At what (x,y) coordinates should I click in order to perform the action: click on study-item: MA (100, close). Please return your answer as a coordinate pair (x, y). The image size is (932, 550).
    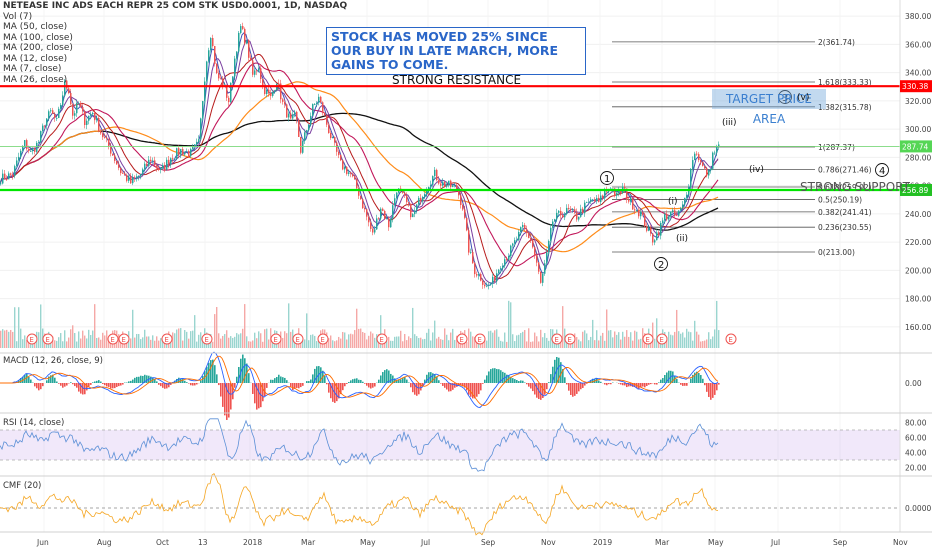
    Looking at the image, I should click on (38, 37).